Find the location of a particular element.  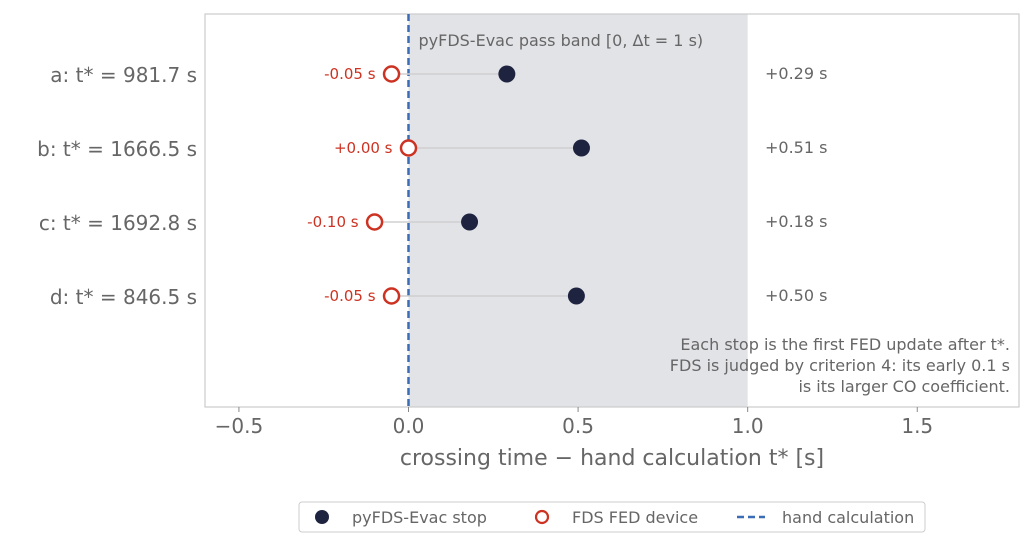

evac-value-label: +0.29 s is located at coordinates (796, 73).